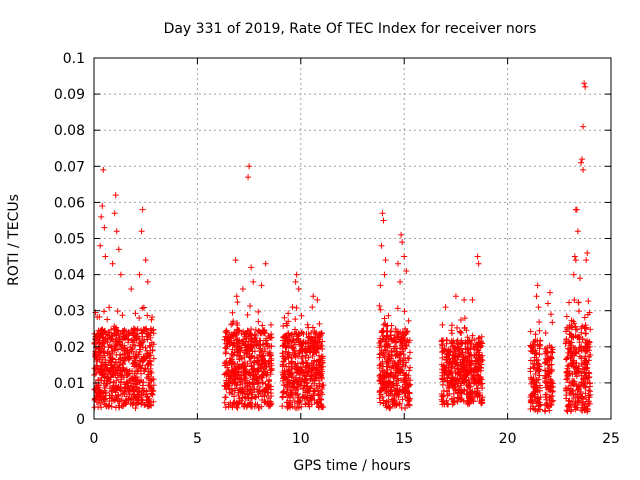 This screenshot has height=480, width=640. I want to click on y-tick-label: 0.02, so click(69, 348).